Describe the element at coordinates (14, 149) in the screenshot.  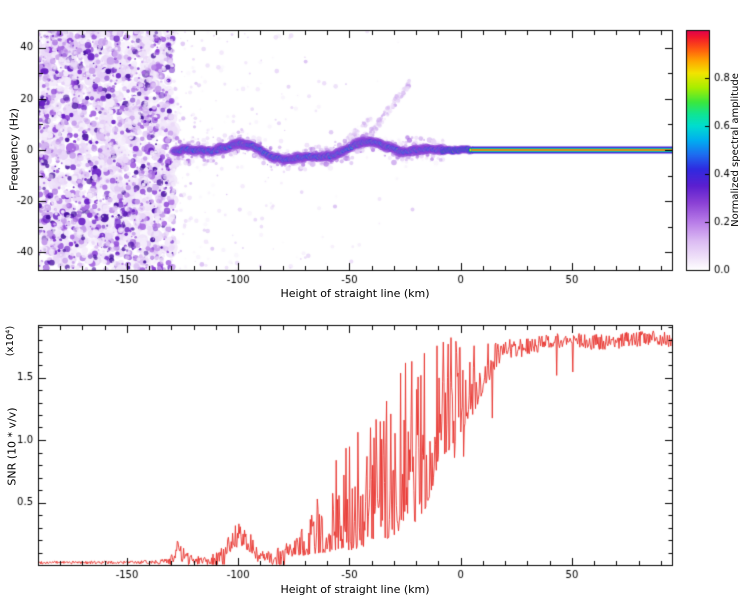
I see `frequency-axis-label: Frequency (Hz)` at that location.